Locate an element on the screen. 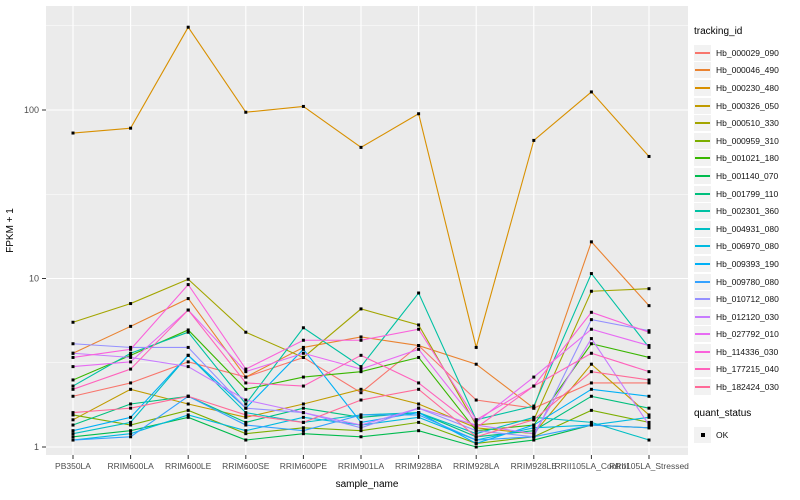  x-tick-label: PB350LA is located at coordinates (73, 466).